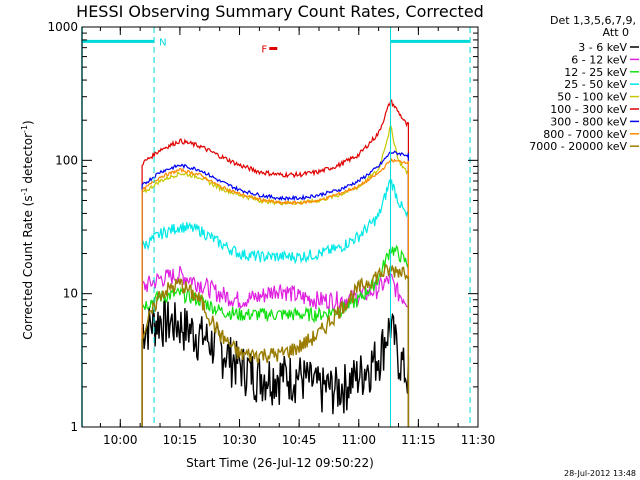 This screenshot has height=480, width=640. What do you see at coordinates (120, 440) in the screenshot?
I see `x-tick-label: 10:00` at bounding box center [120, 440].